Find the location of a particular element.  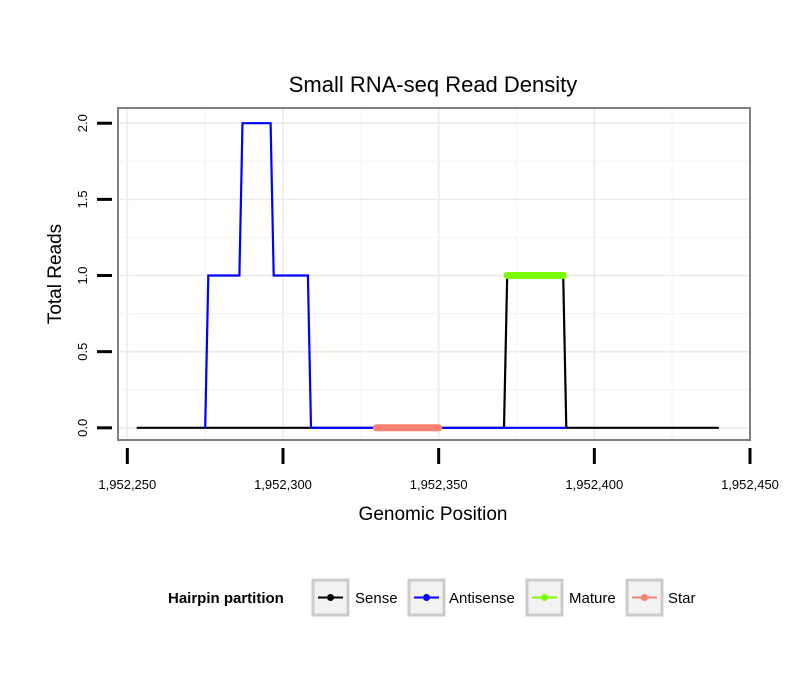

legend-point-mature is located at coordinates (544, 597).